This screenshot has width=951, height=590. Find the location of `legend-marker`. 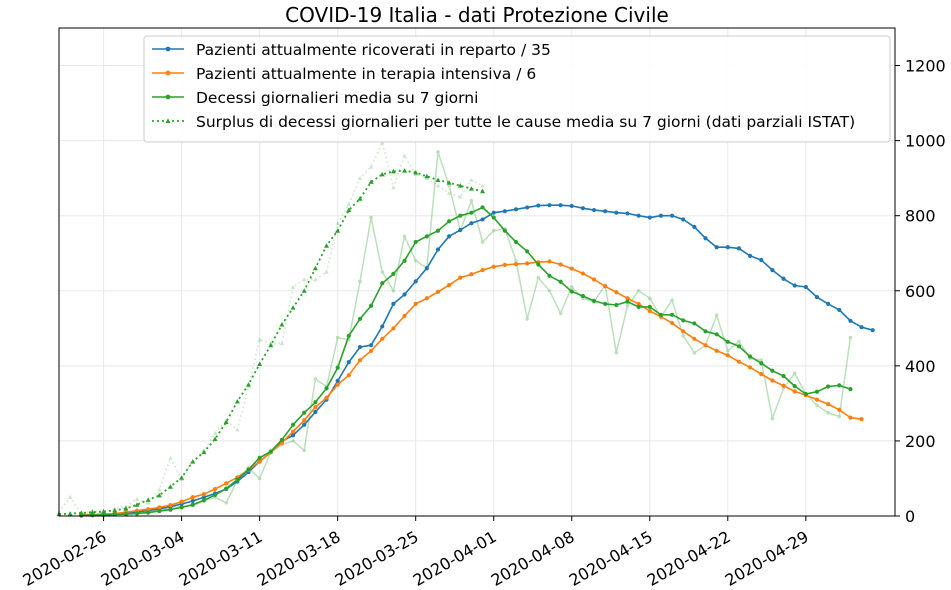

legend-marker is located at coordinates (168, 73).